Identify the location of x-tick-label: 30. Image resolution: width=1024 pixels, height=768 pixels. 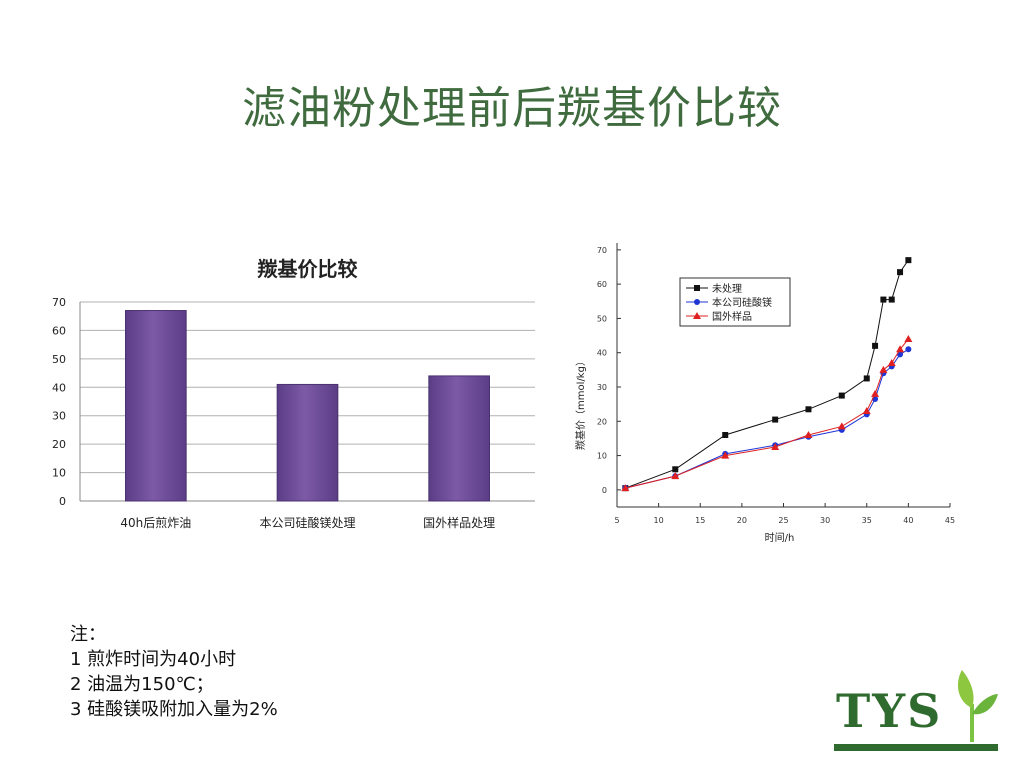
(825, 520).